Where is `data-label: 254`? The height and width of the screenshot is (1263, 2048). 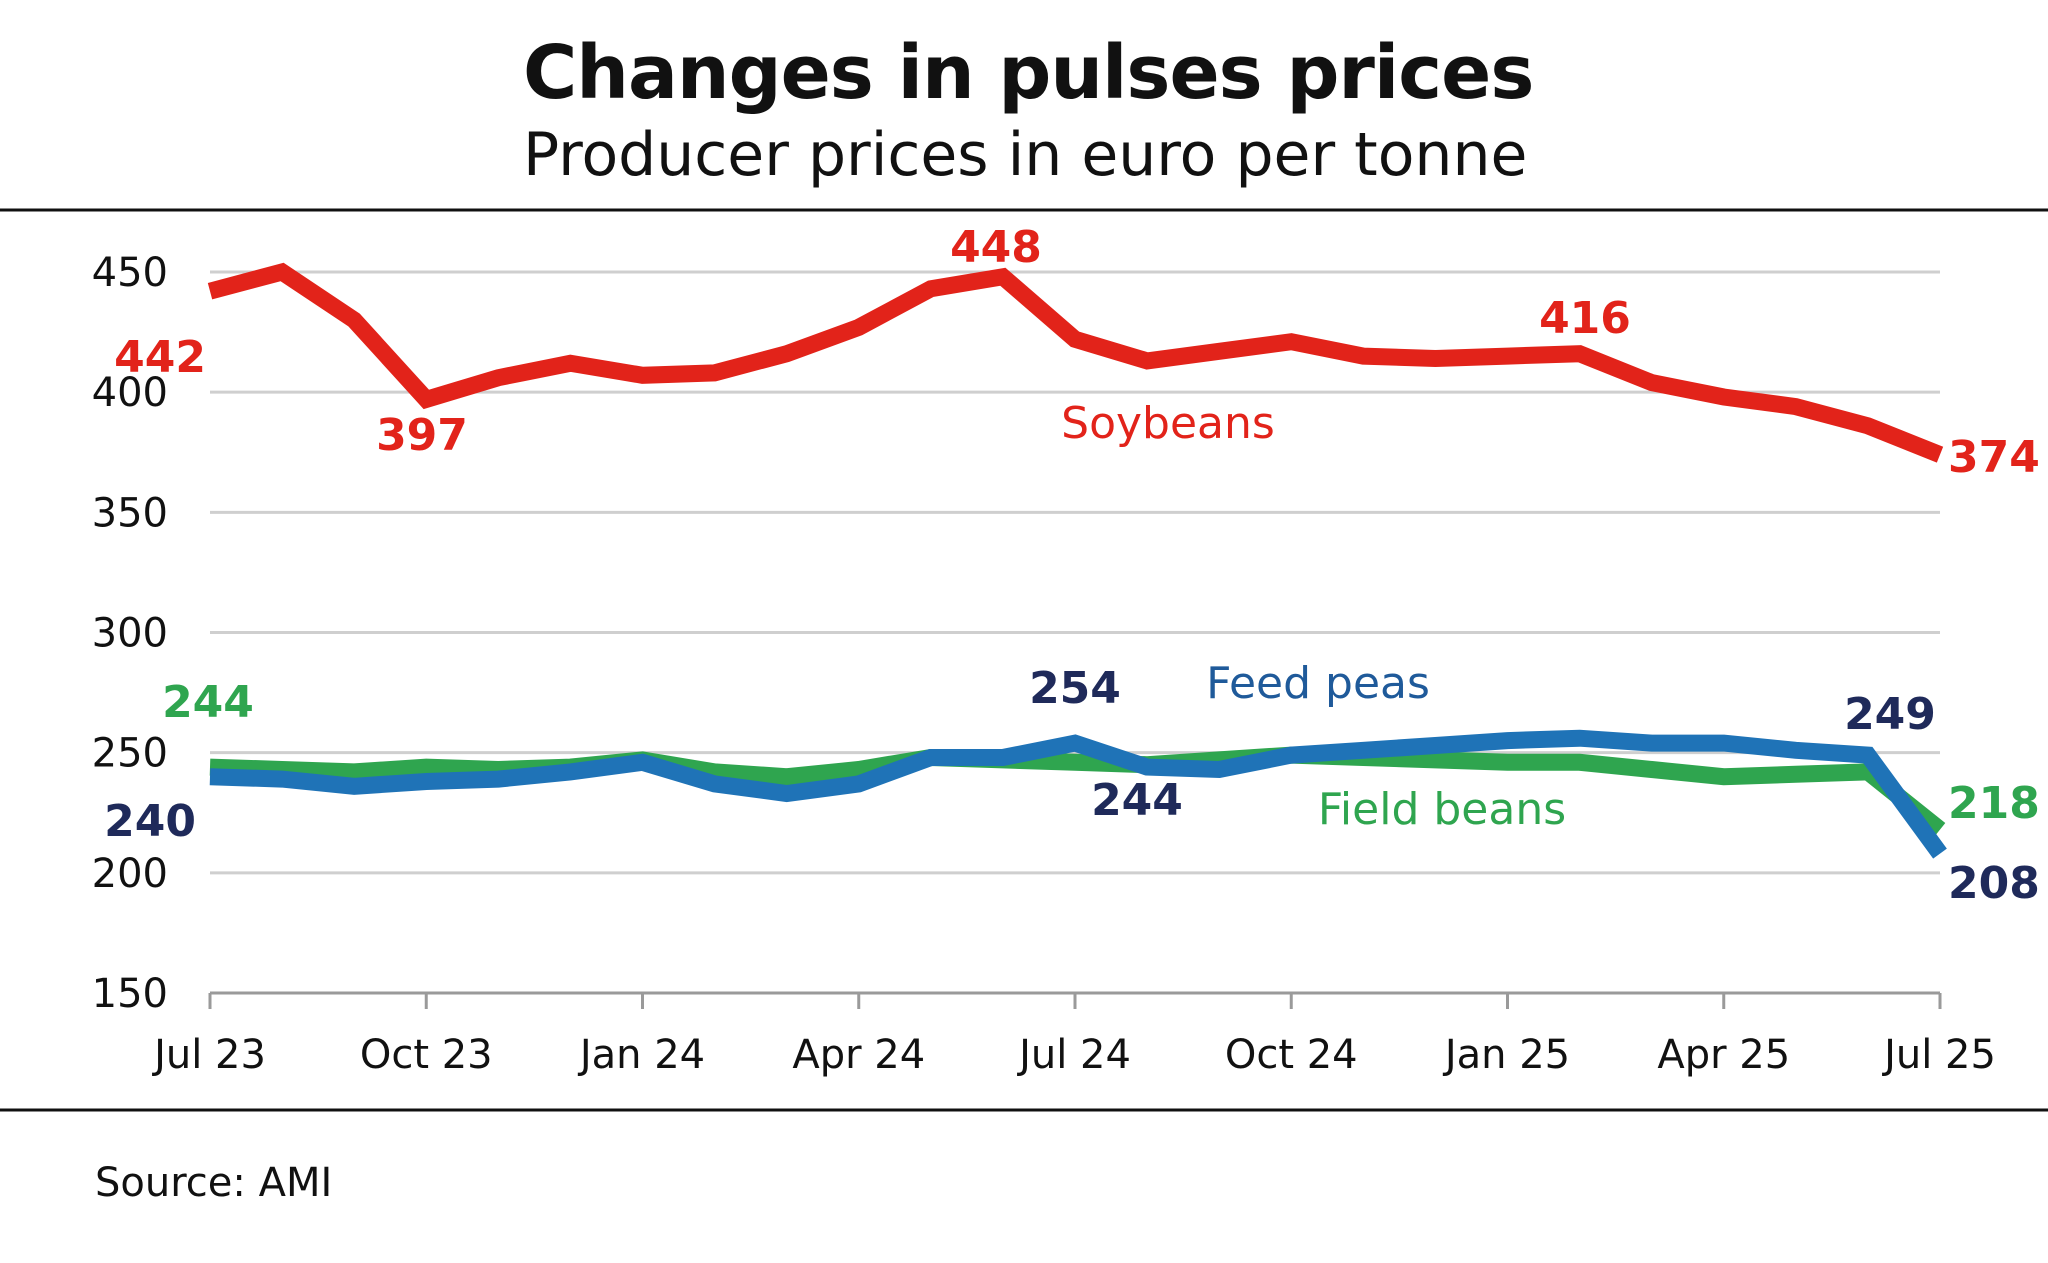 data-label: 254 is located at coordinates (1075, 688).